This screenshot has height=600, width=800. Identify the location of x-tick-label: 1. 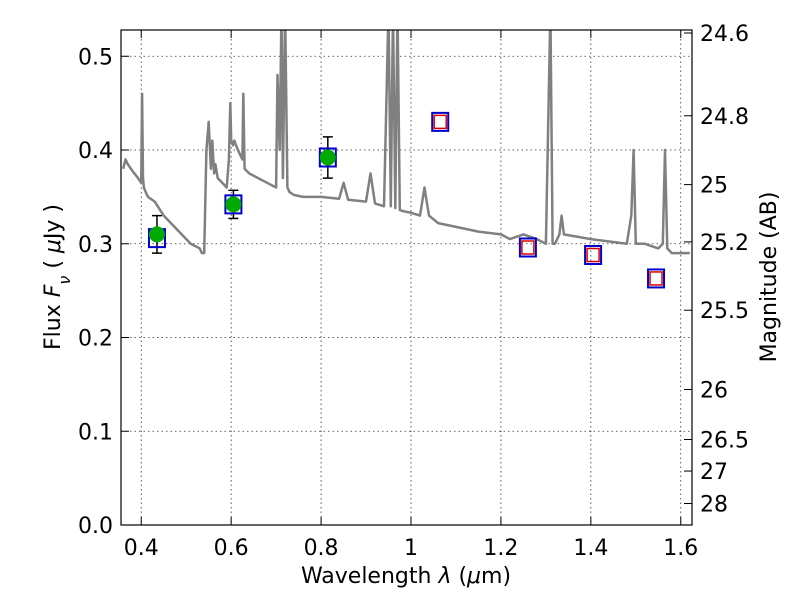
(411, 548).